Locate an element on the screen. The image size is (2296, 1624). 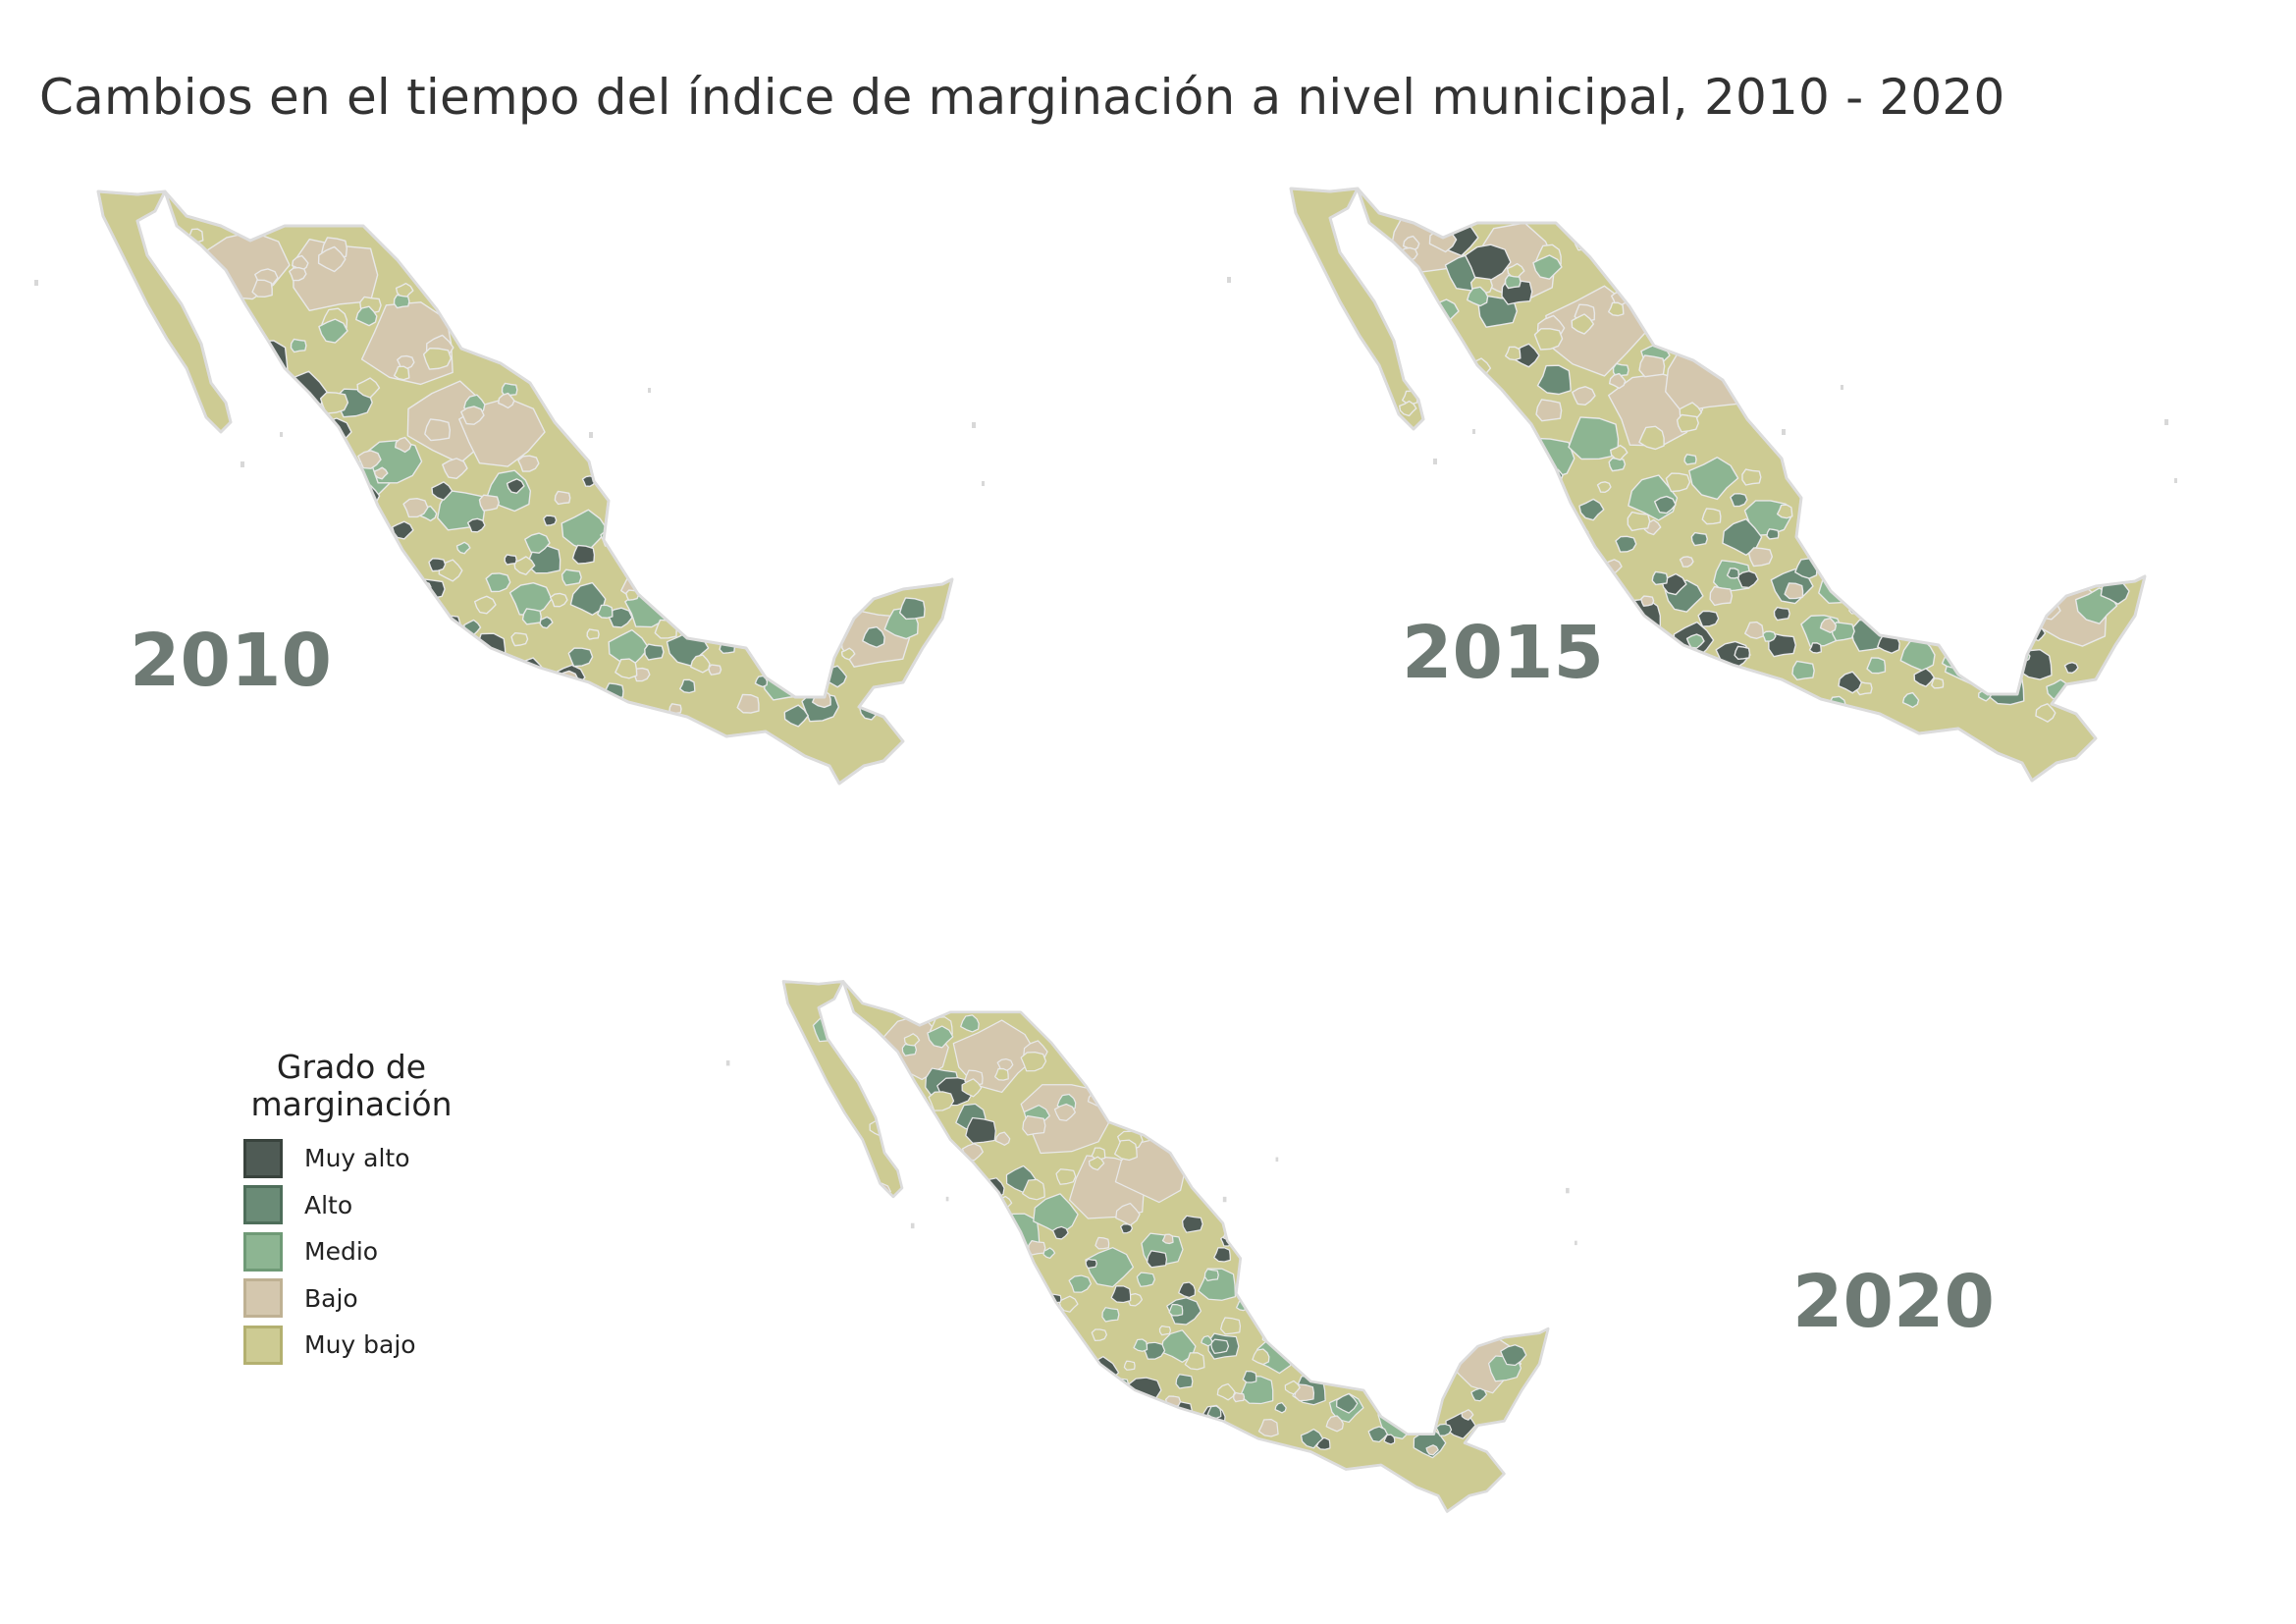
baja-outline-2010 is located at coordinates (164, 311).